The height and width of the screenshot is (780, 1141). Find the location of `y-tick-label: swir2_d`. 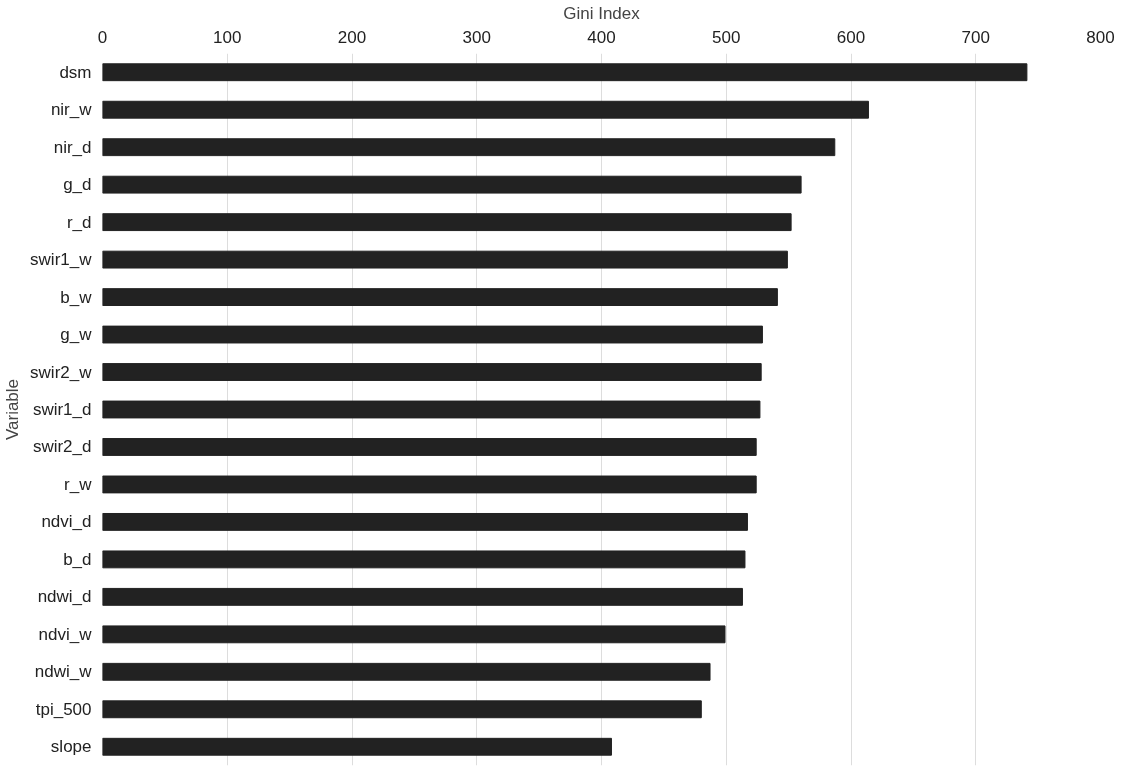

y-tick-label: swir2_d is located at coordinates (62, 447).